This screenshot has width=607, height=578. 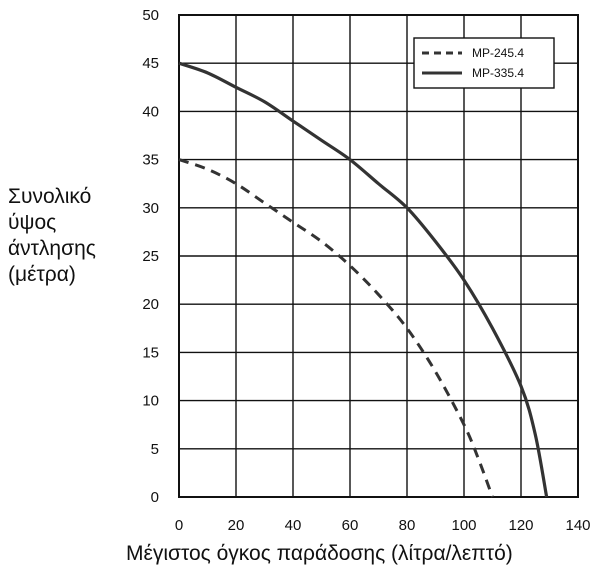 What do you see at coordinates (150, 15) in the screenshot?
I see `y-tick-label: 50` at bounding box center [150, 15].